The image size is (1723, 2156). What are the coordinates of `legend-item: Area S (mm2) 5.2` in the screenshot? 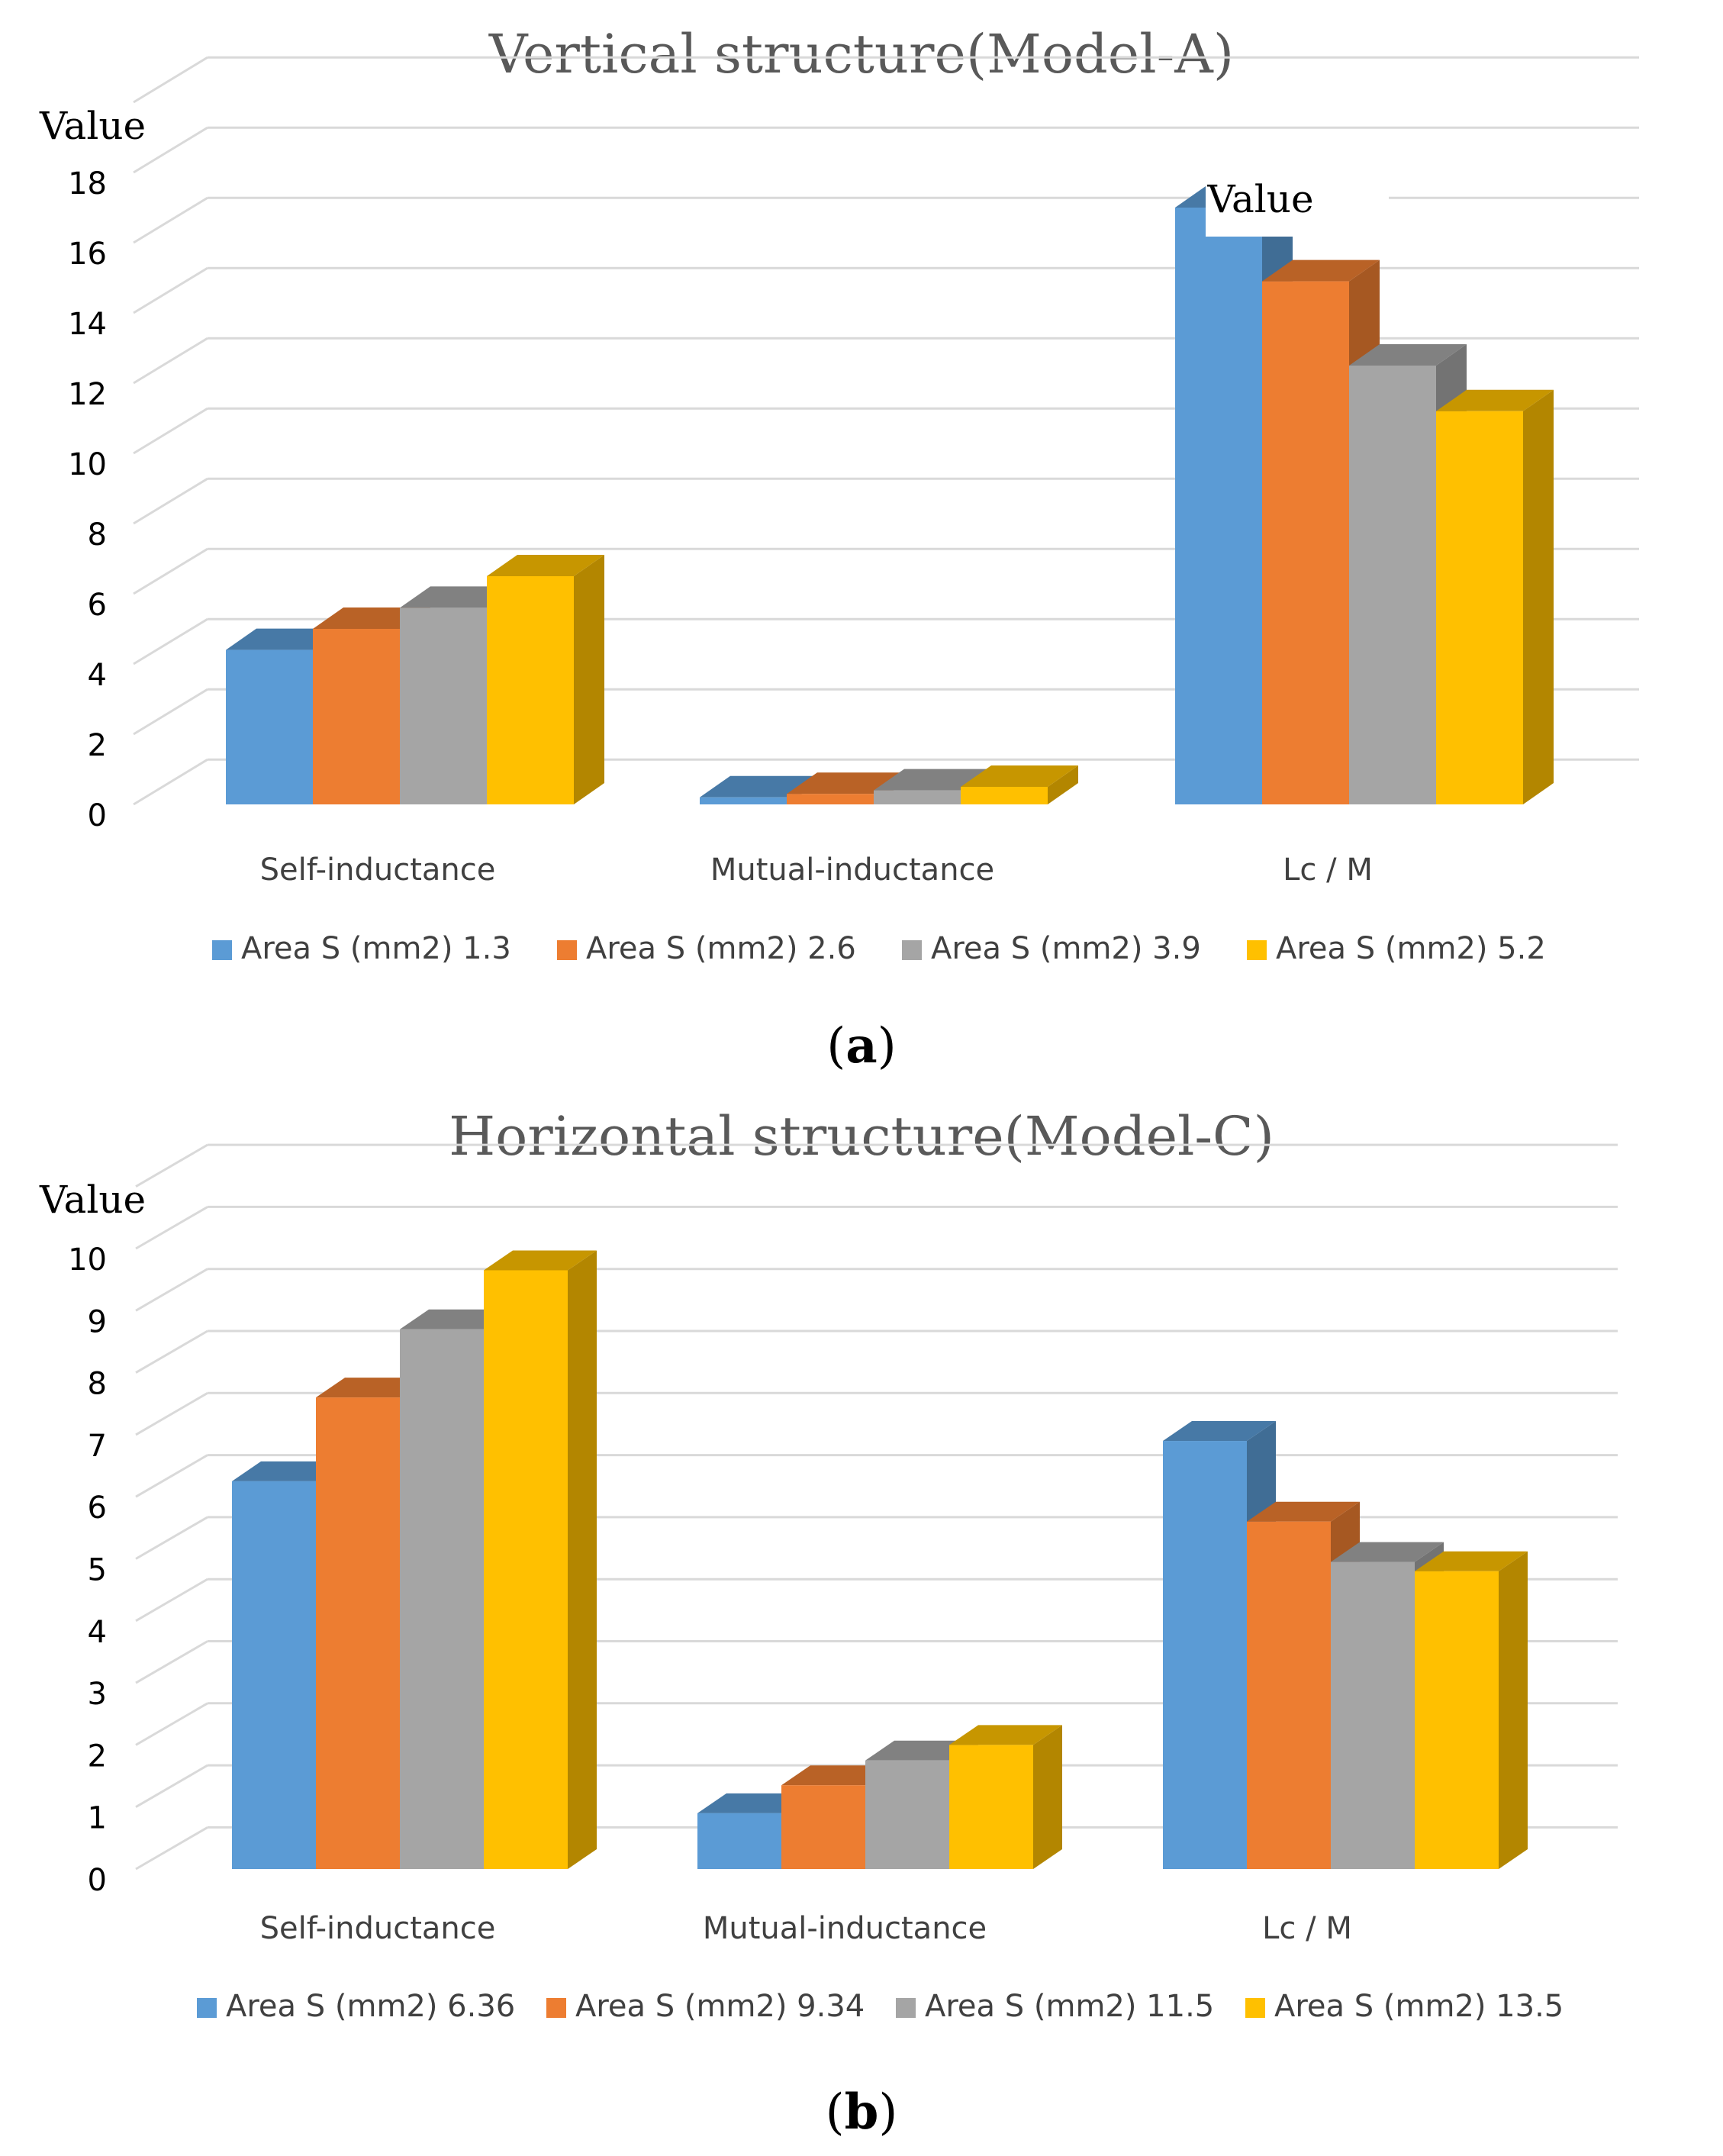 It's located at (1396, 948).